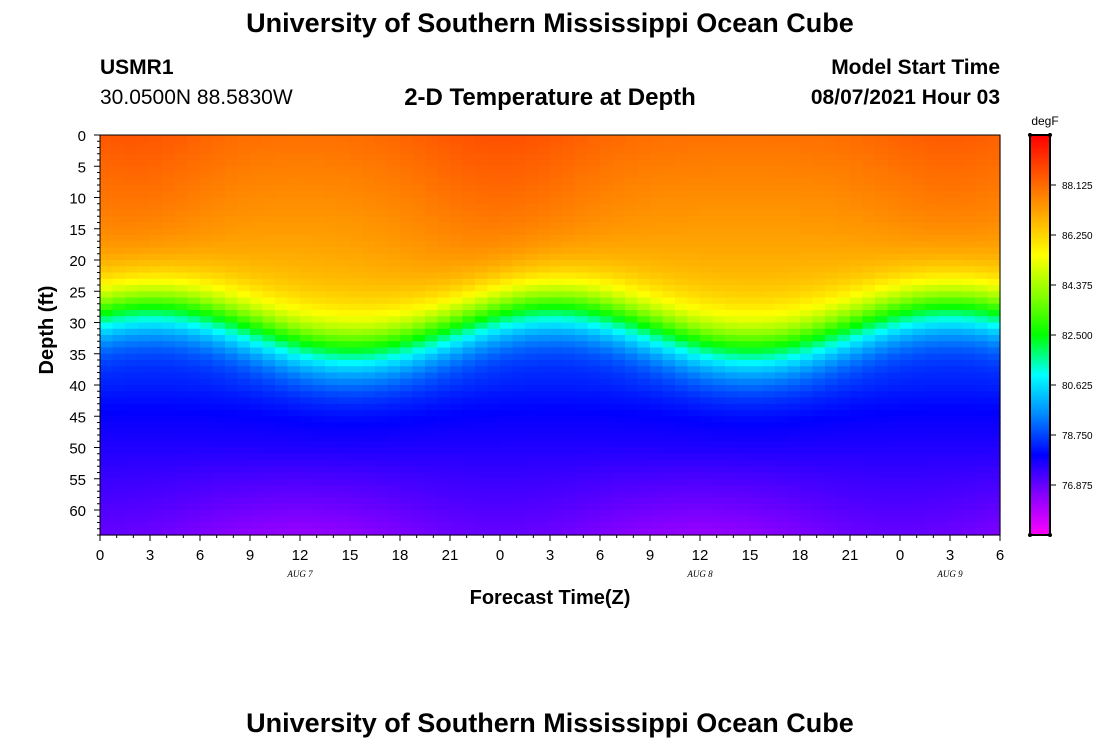 The image size is (1100, 750). I want to click on station-id: USMR1, so click(137, 67).